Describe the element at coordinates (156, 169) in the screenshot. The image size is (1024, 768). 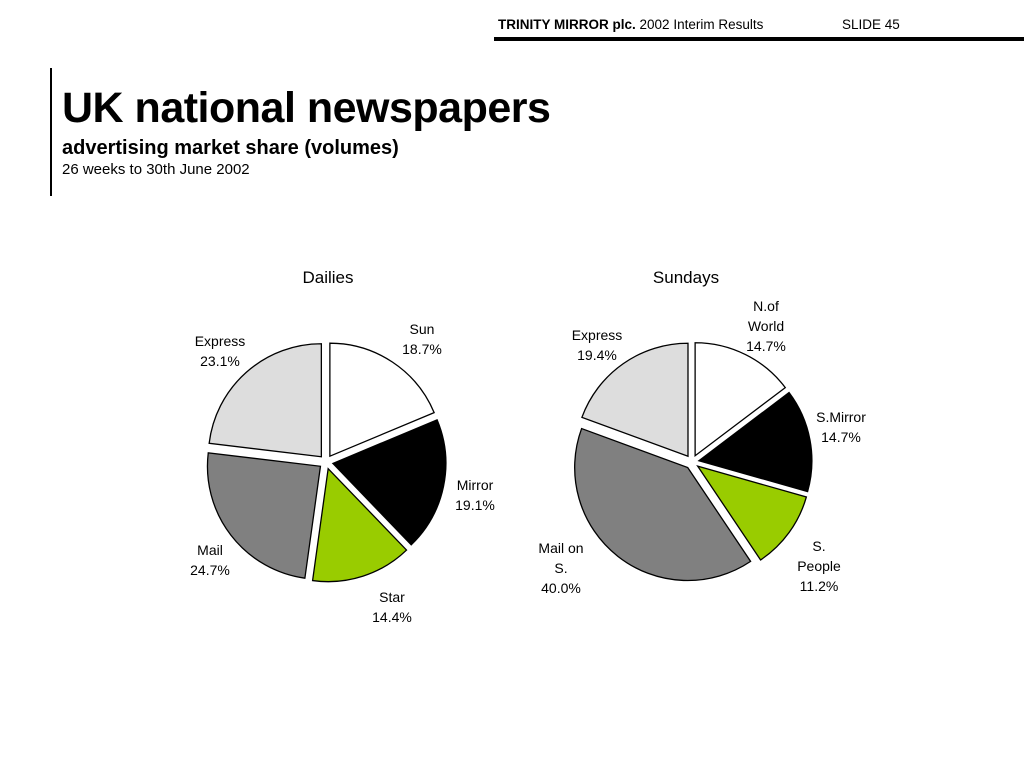
I see `page-dateline: 26 weeks to 30th June 2002` at that location.